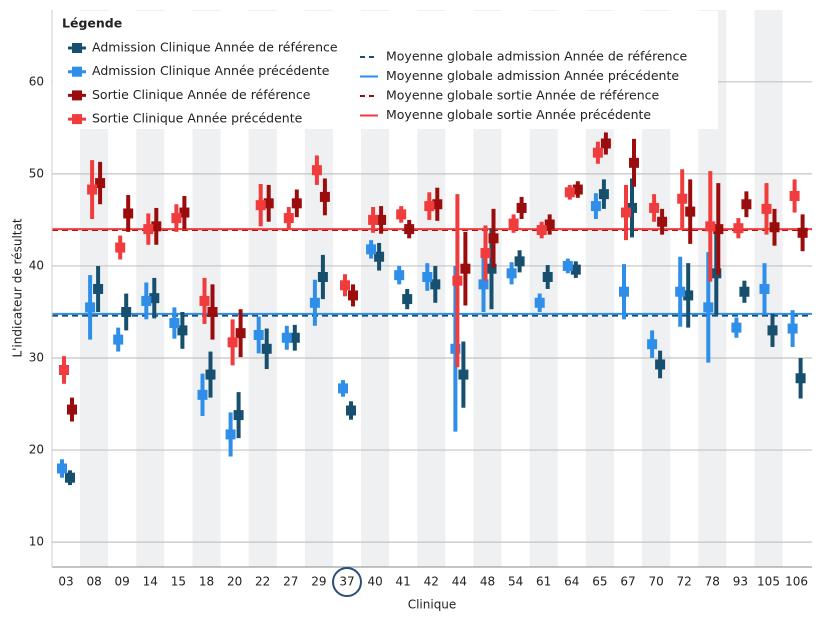 This screenshot has width=818, height=618. What do you see at coordinates (543, 582) in the screenshot?
I see `x-tick-label: 61` at bounding box center [543, 582].